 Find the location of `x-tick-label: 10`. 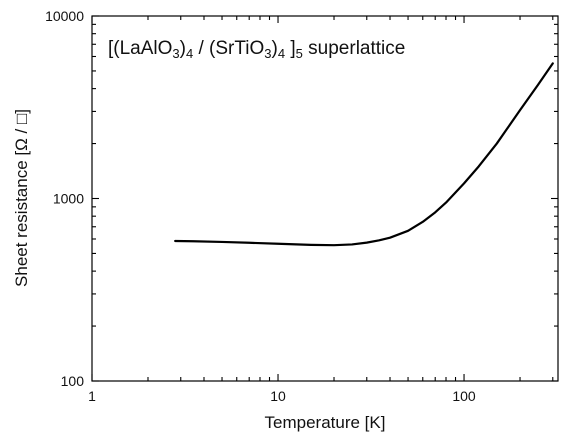

x-tick-label: 10 is located at coordinates (278, 396).